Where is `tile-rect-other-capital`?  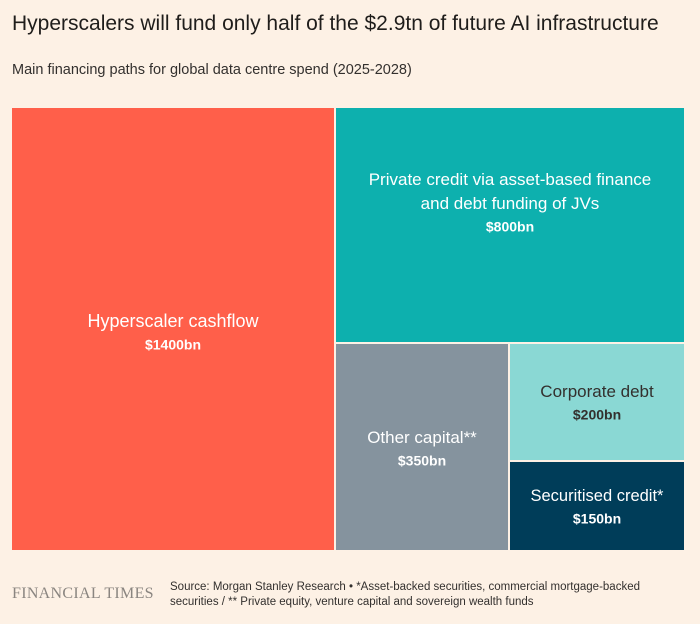 tile-rect-other-capital is located at coordinates (422, 447).